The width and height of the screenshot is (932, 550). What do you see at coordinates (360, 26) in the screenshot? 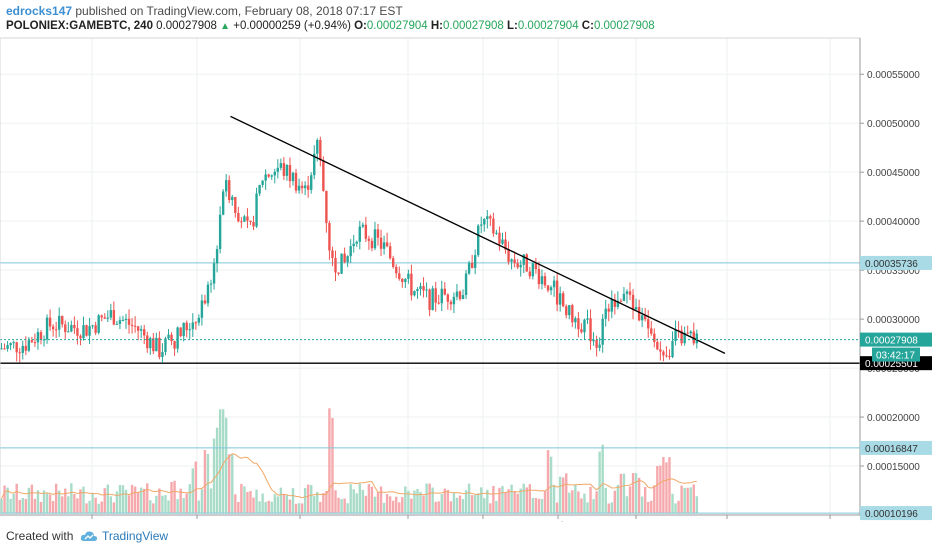
I see `open-label: O:` at bounding box center [360, 26].